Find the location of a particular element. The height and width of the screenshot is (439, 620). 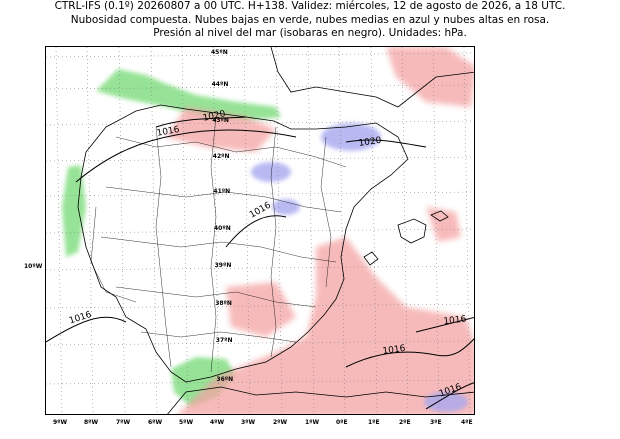

latitude-label: 43ºN is located at coordinates (220, 120).